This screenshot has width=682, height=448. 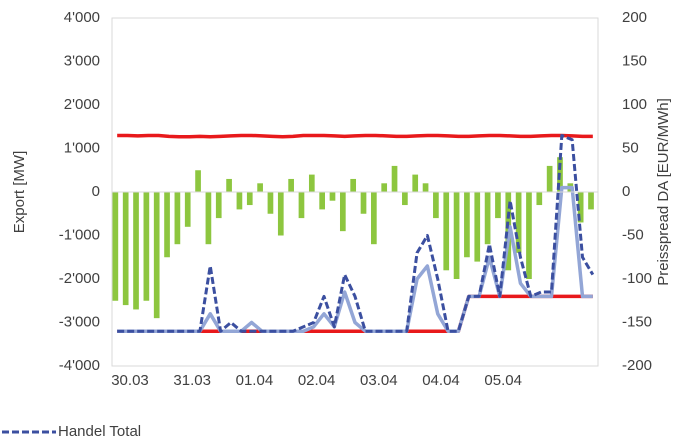 What do you see at coordinates (441, 380) in the screenshot?
I see `x-tick-label: 04.04` at bounding box center [441, 380].